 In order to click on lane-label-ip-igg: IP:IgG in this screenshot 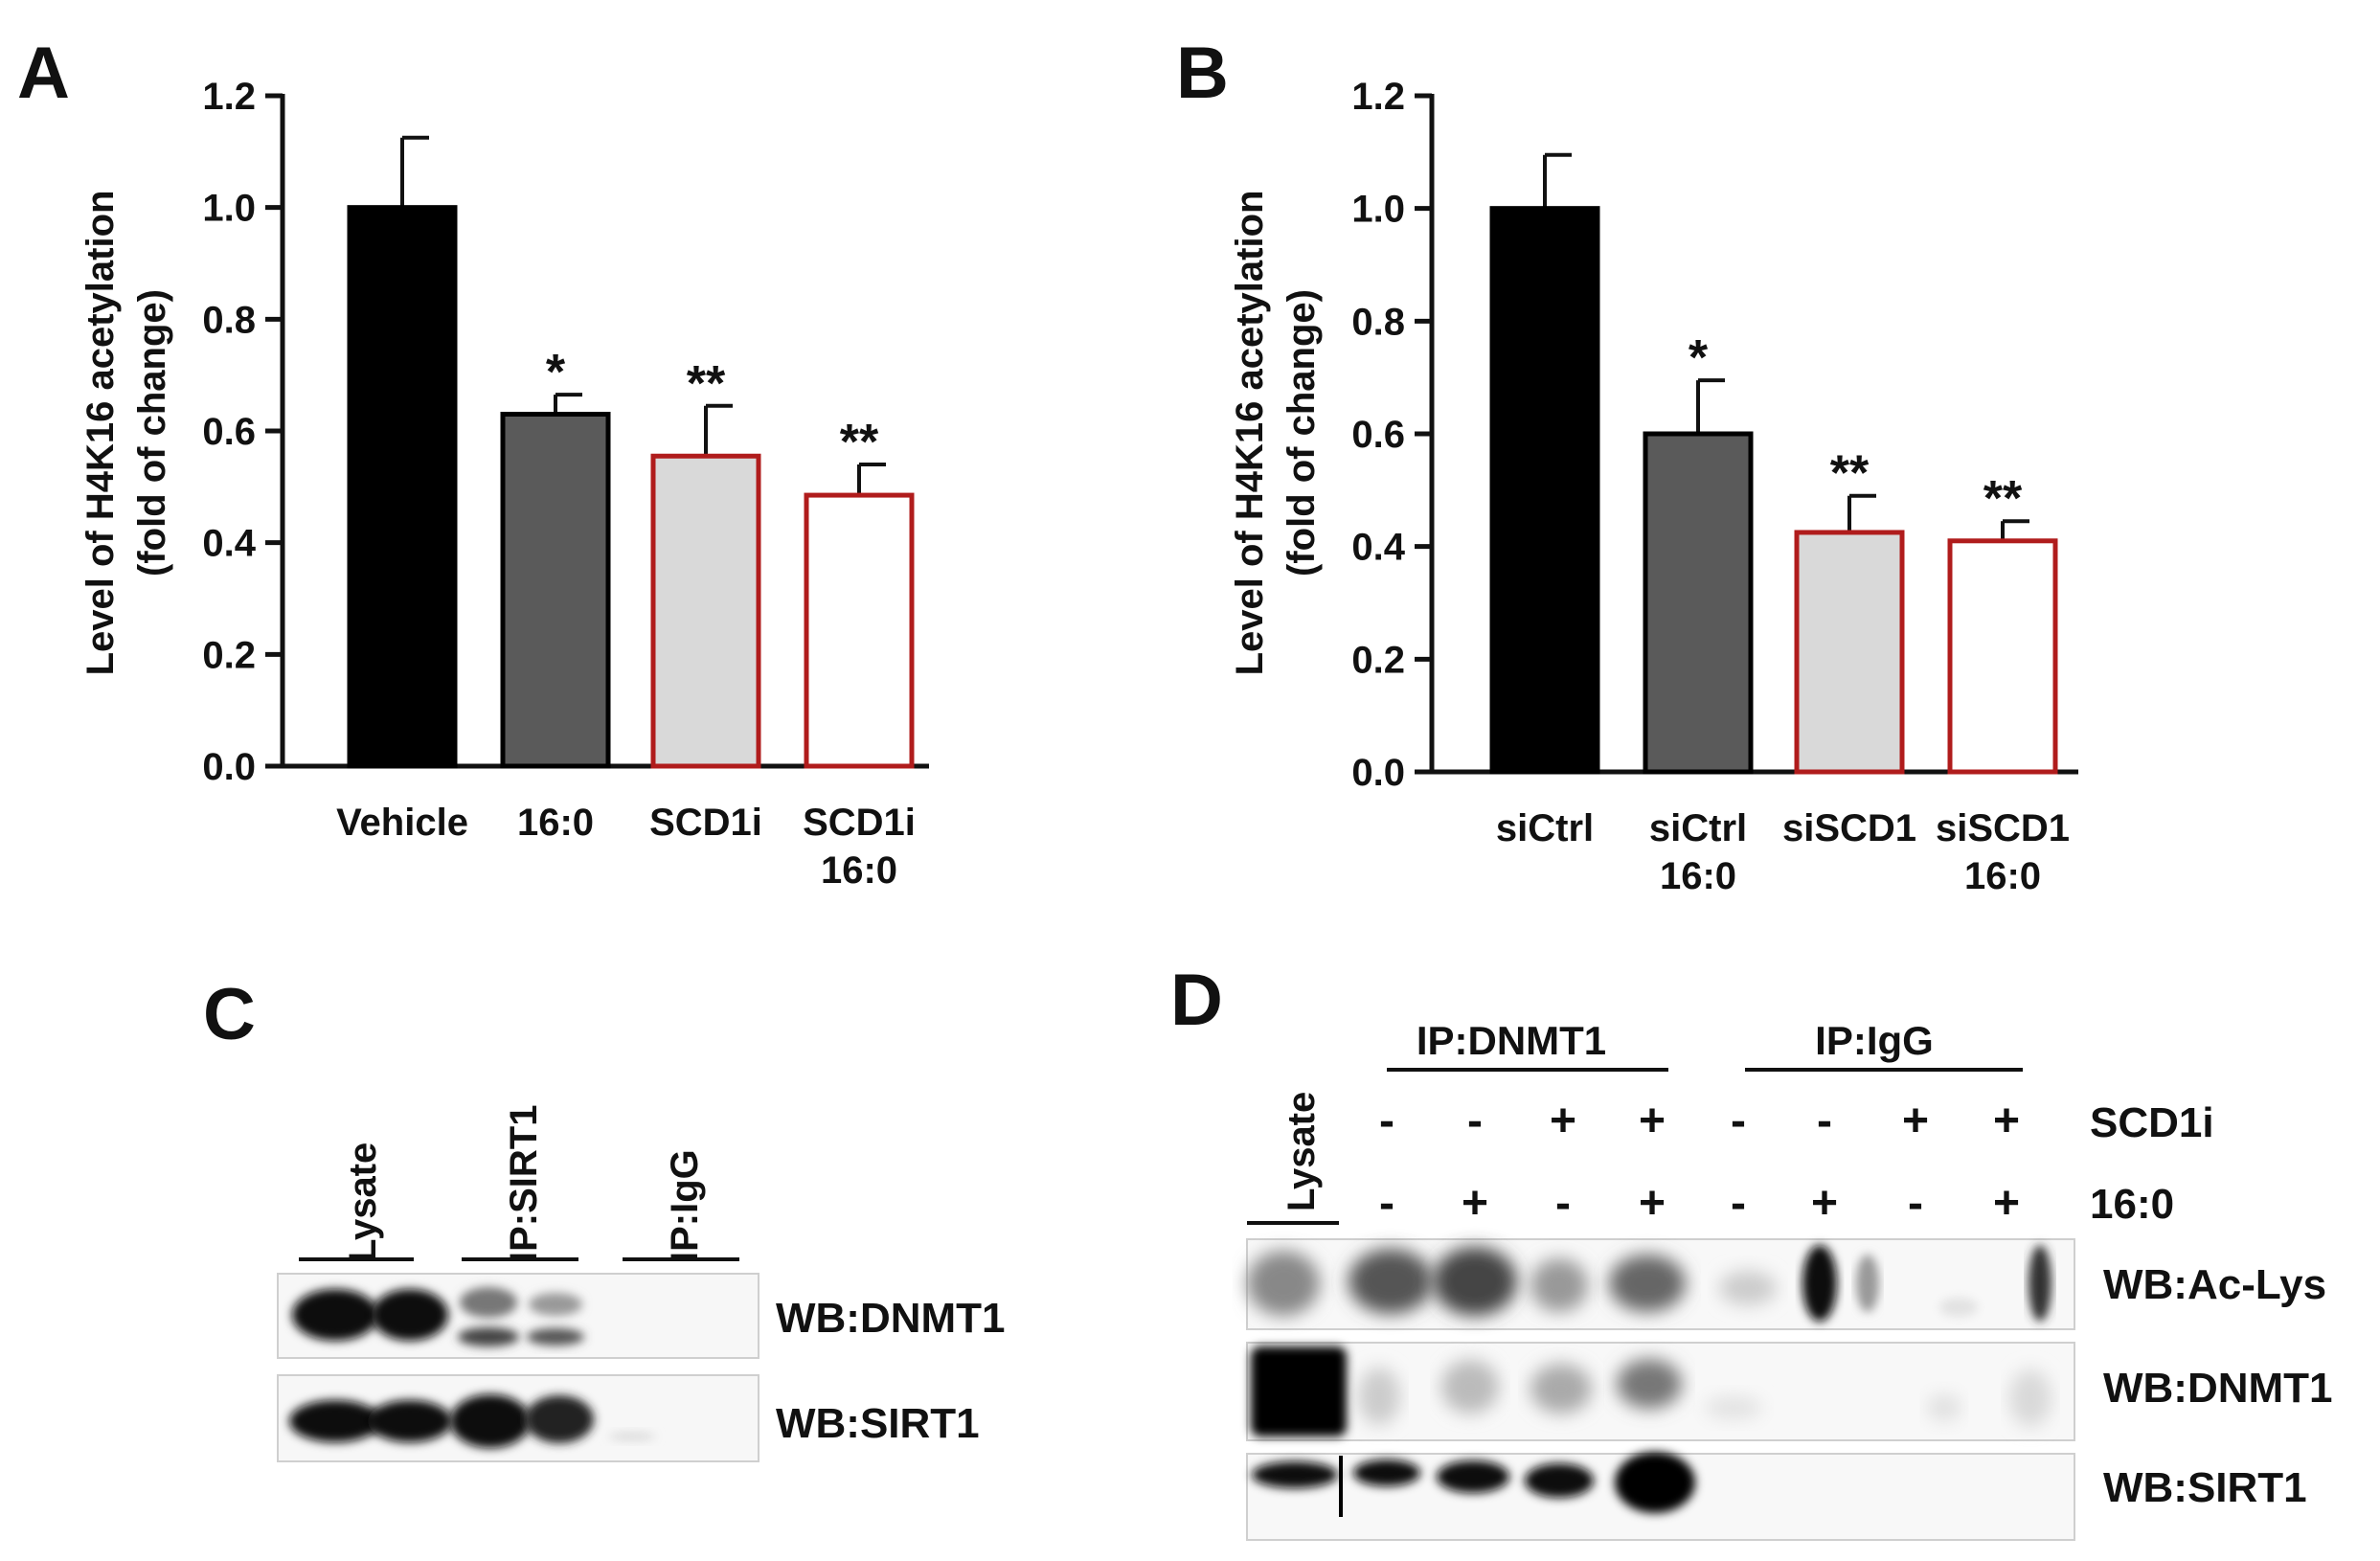, I will do `click(685, 1206)`.